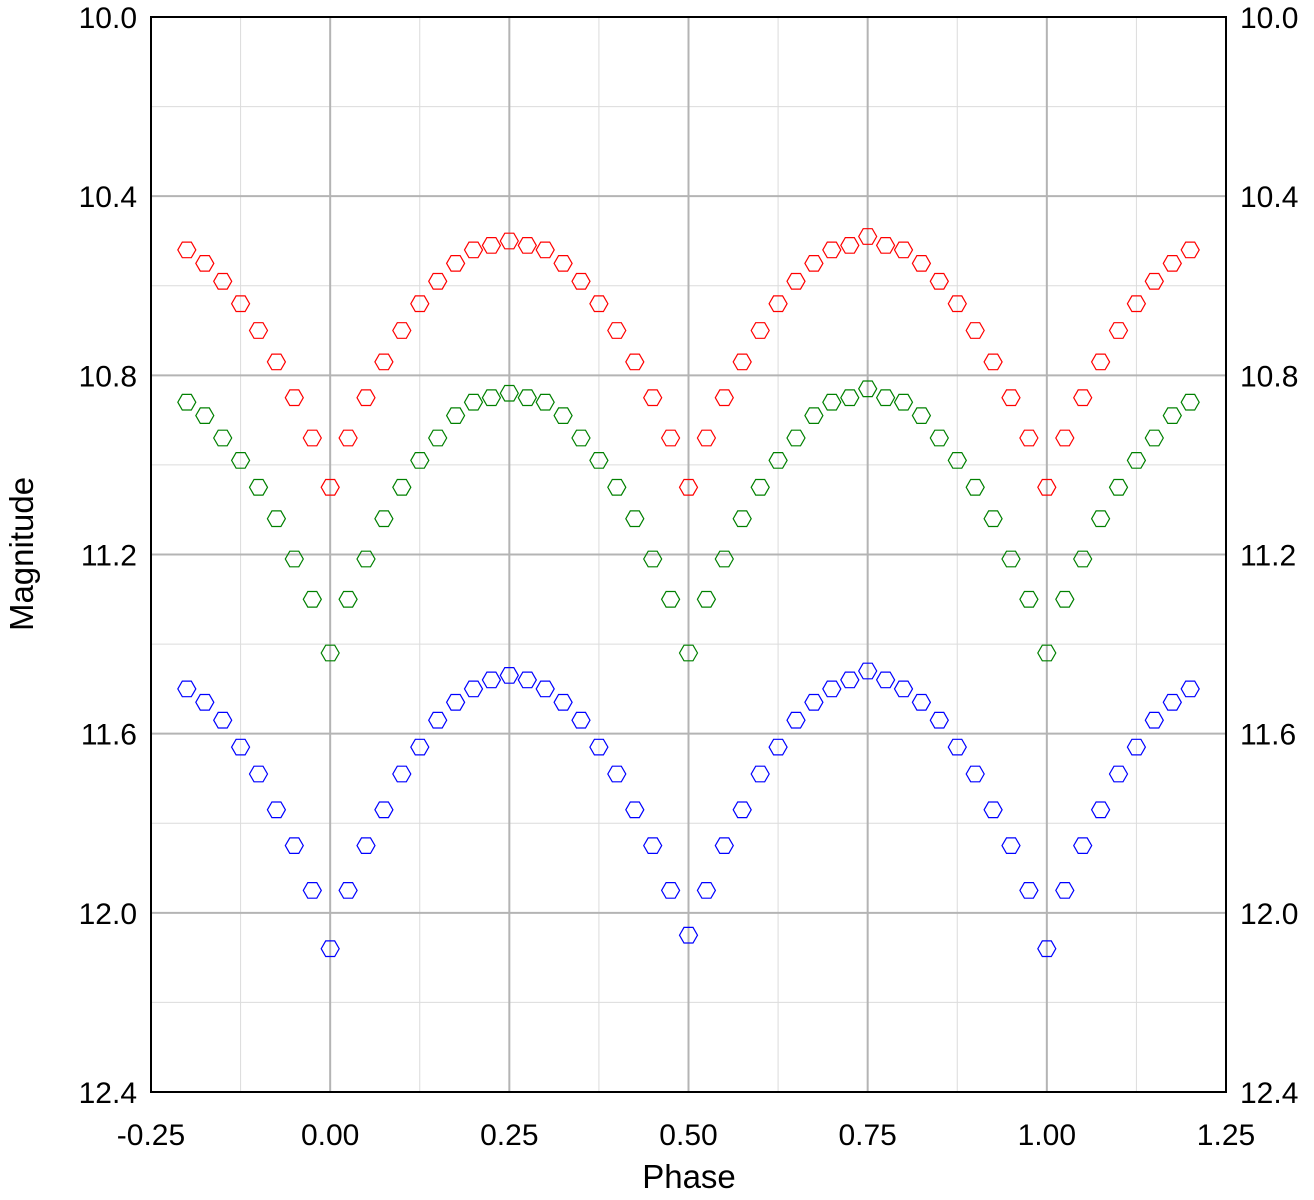 This screenshot has height=1200, width=1314. I want to click on y-tick-label-left: 11.6, so click(109, 735).